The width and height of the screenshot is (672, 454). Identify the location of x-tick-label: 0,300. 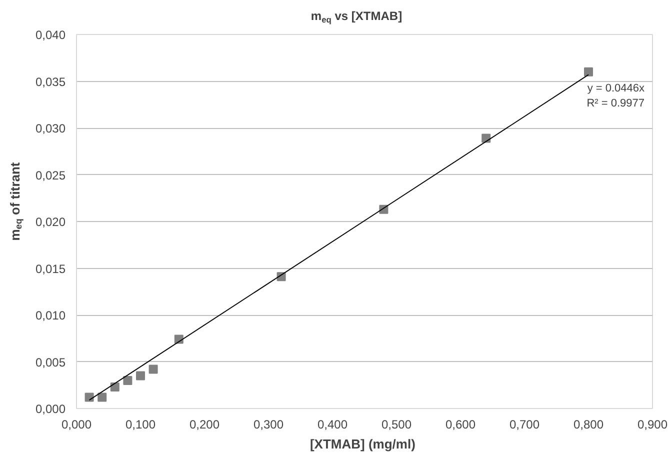
(268, 425).